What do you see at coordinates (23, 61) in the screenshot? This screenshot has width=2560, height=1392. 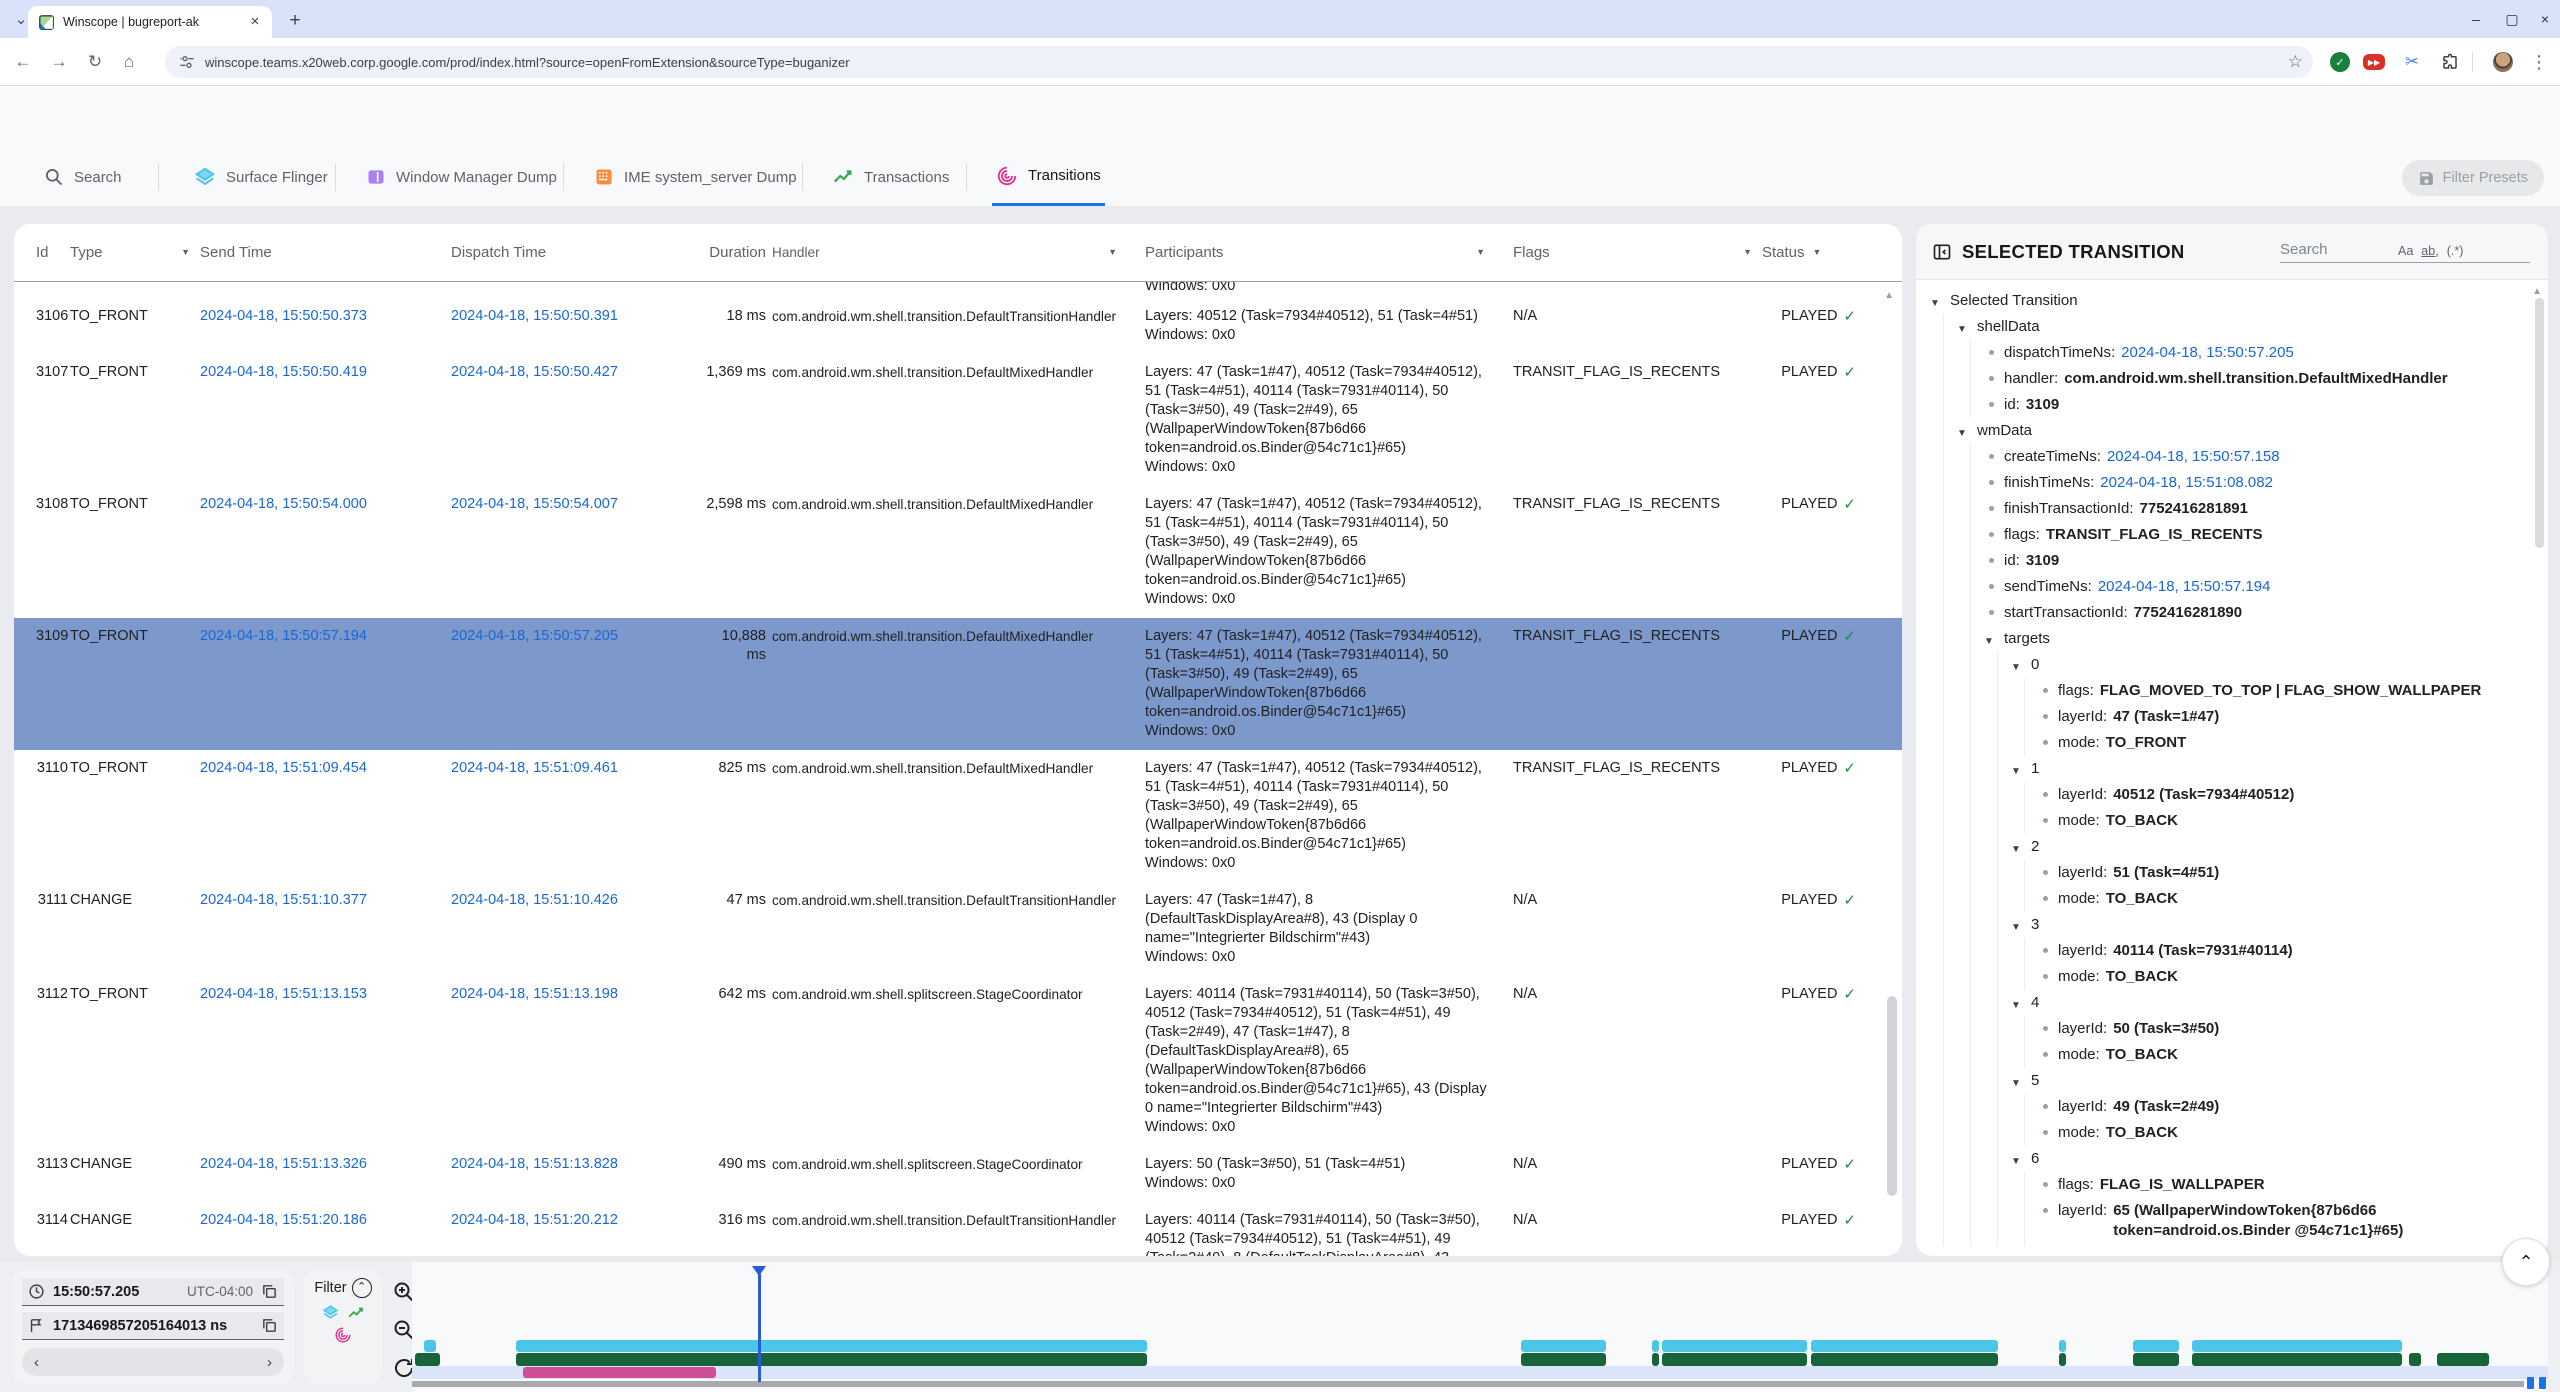 I see `back-icon: ←` at bounding box center [23, 61].